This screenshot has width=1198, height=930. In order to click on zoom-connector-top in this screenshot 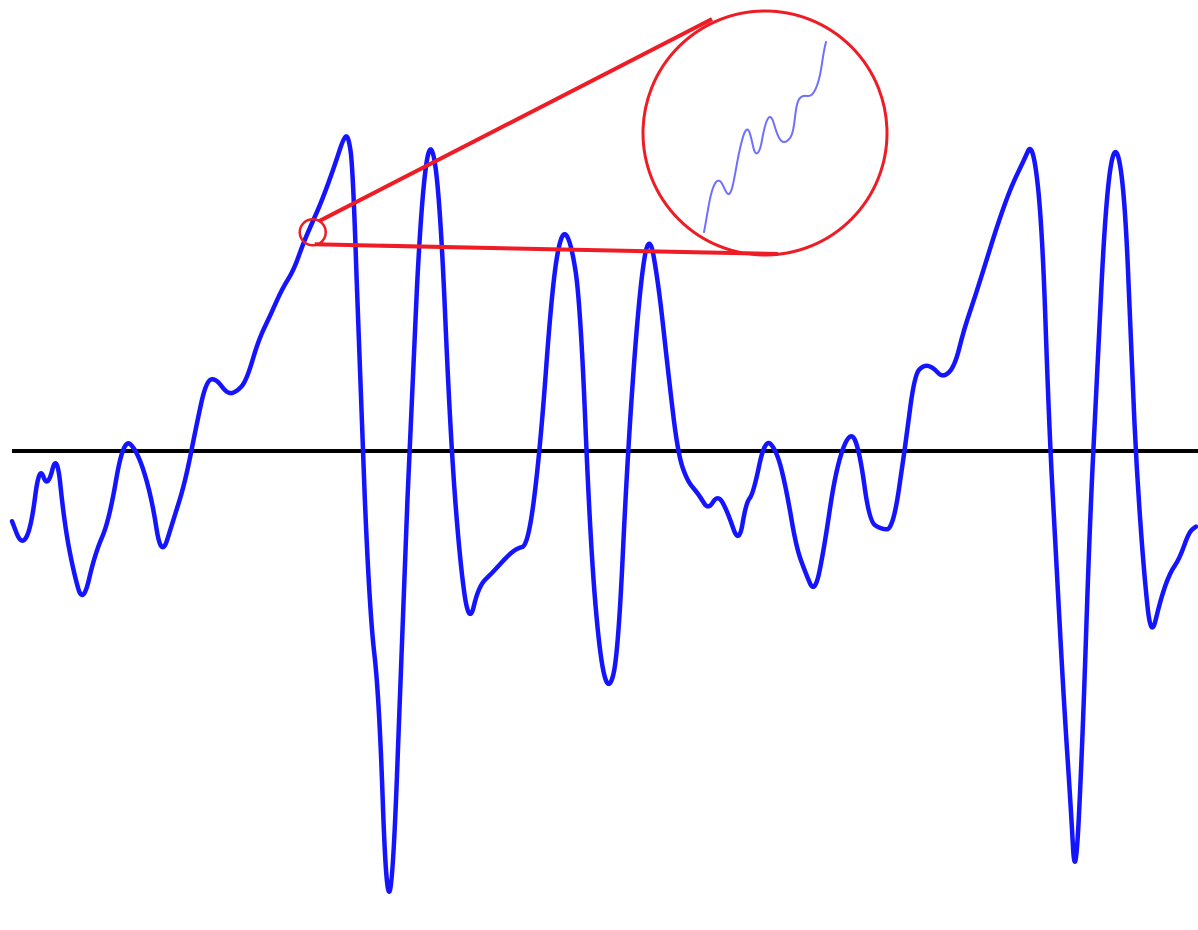, I will do `click(515, 120)`.